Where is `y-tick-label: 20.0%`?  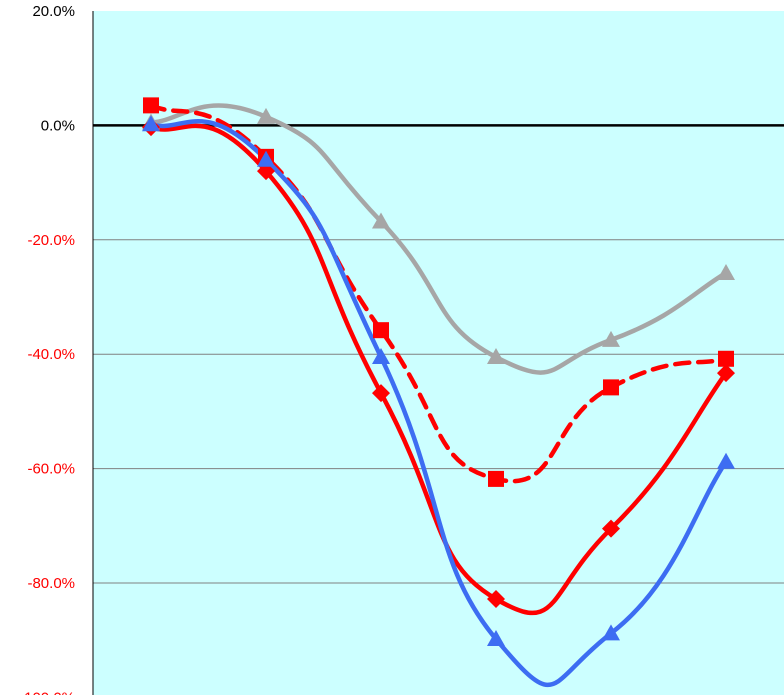
y-tick-label: 20.0% is located at coordinates (53, 11).